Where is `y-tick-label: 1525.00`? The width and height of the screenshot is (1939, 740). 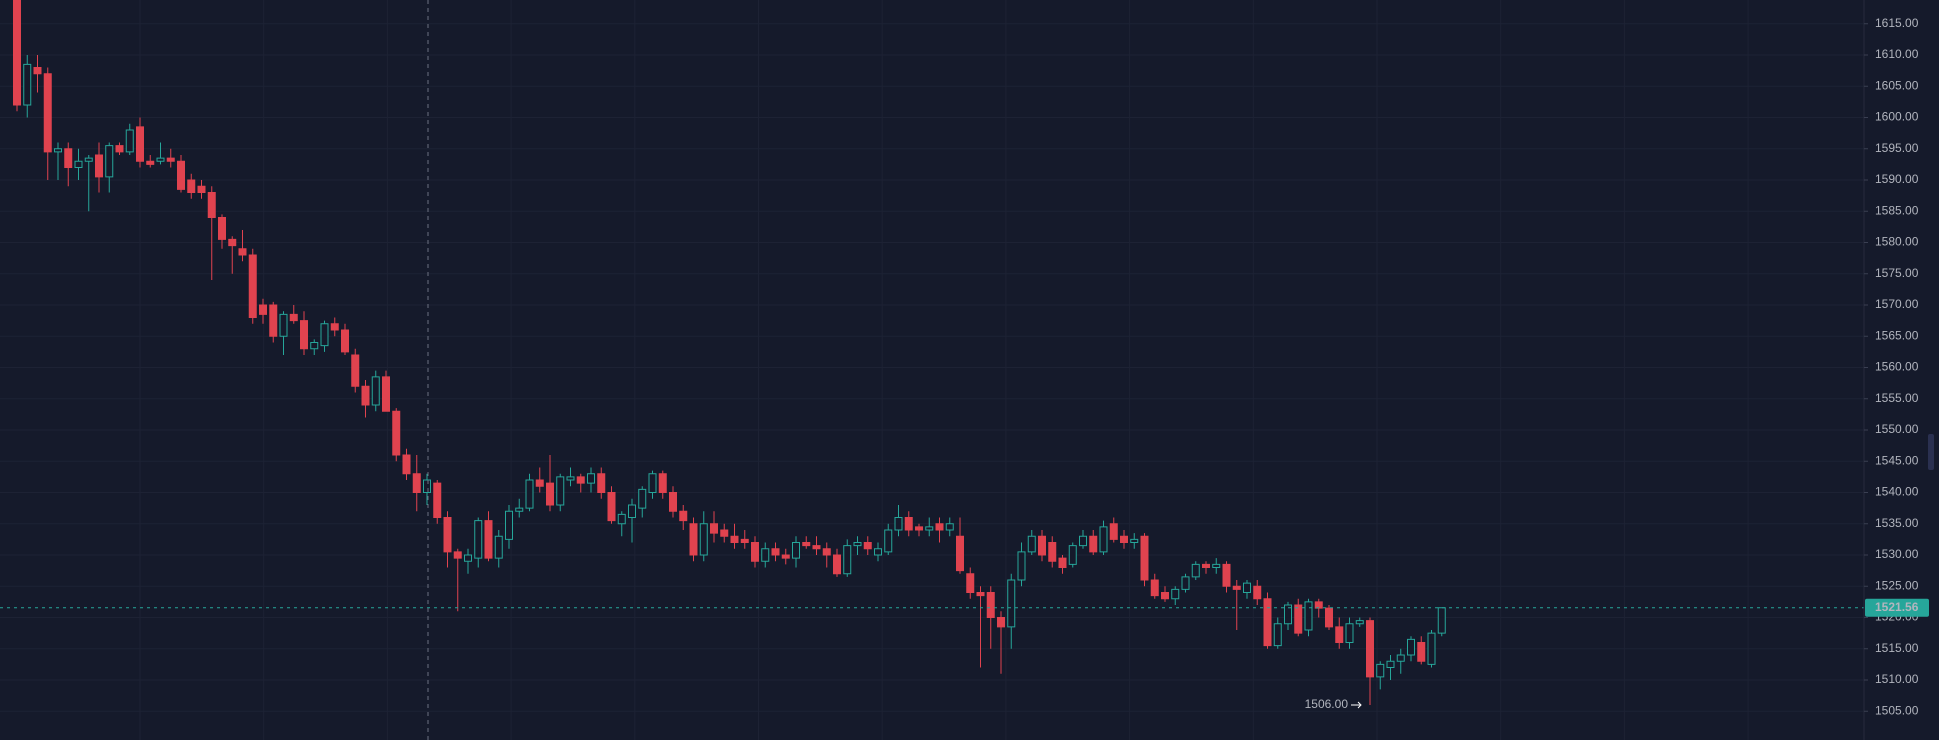 y-tick-label: 1525.00 is located at coordinates (1897, 585).